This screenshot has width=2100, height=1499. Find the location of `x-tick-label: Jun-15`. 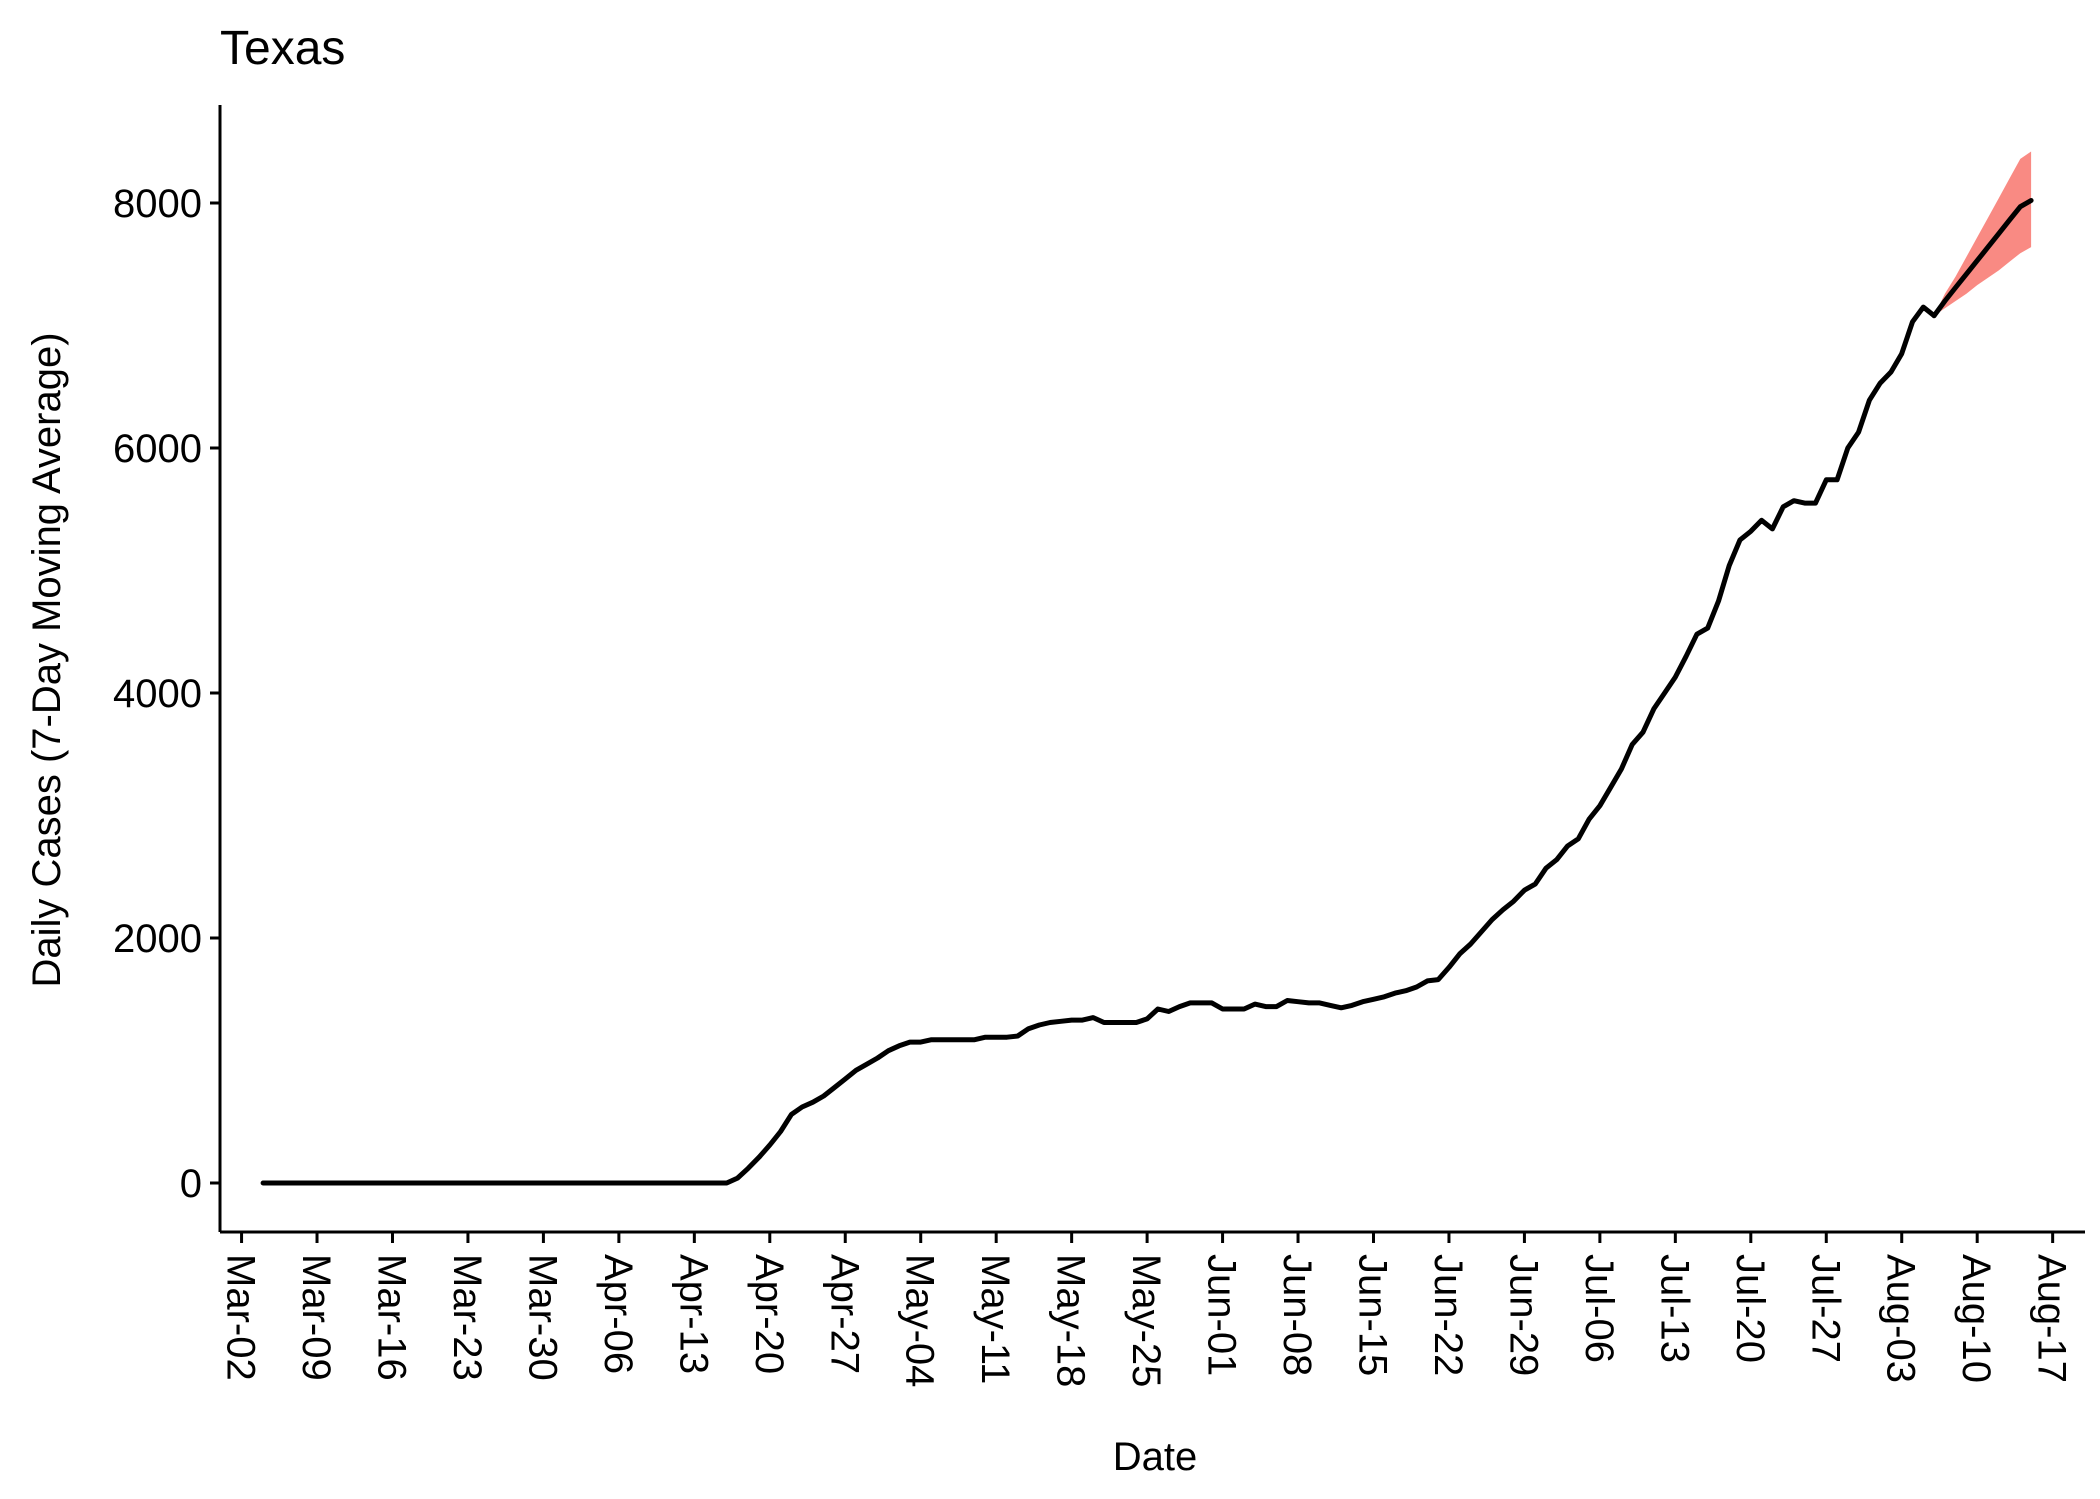

x-tick-label: Jun-15 is located at coordinates (1373, 1315).